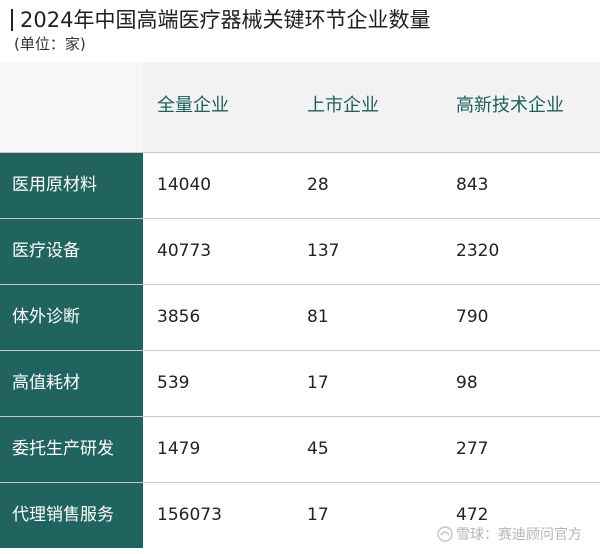 This screenshot has width=600, height=554. Describe the element at coordinates (50, 44) in the screenshot. I see `unit-note: (单位：家)` at that location.